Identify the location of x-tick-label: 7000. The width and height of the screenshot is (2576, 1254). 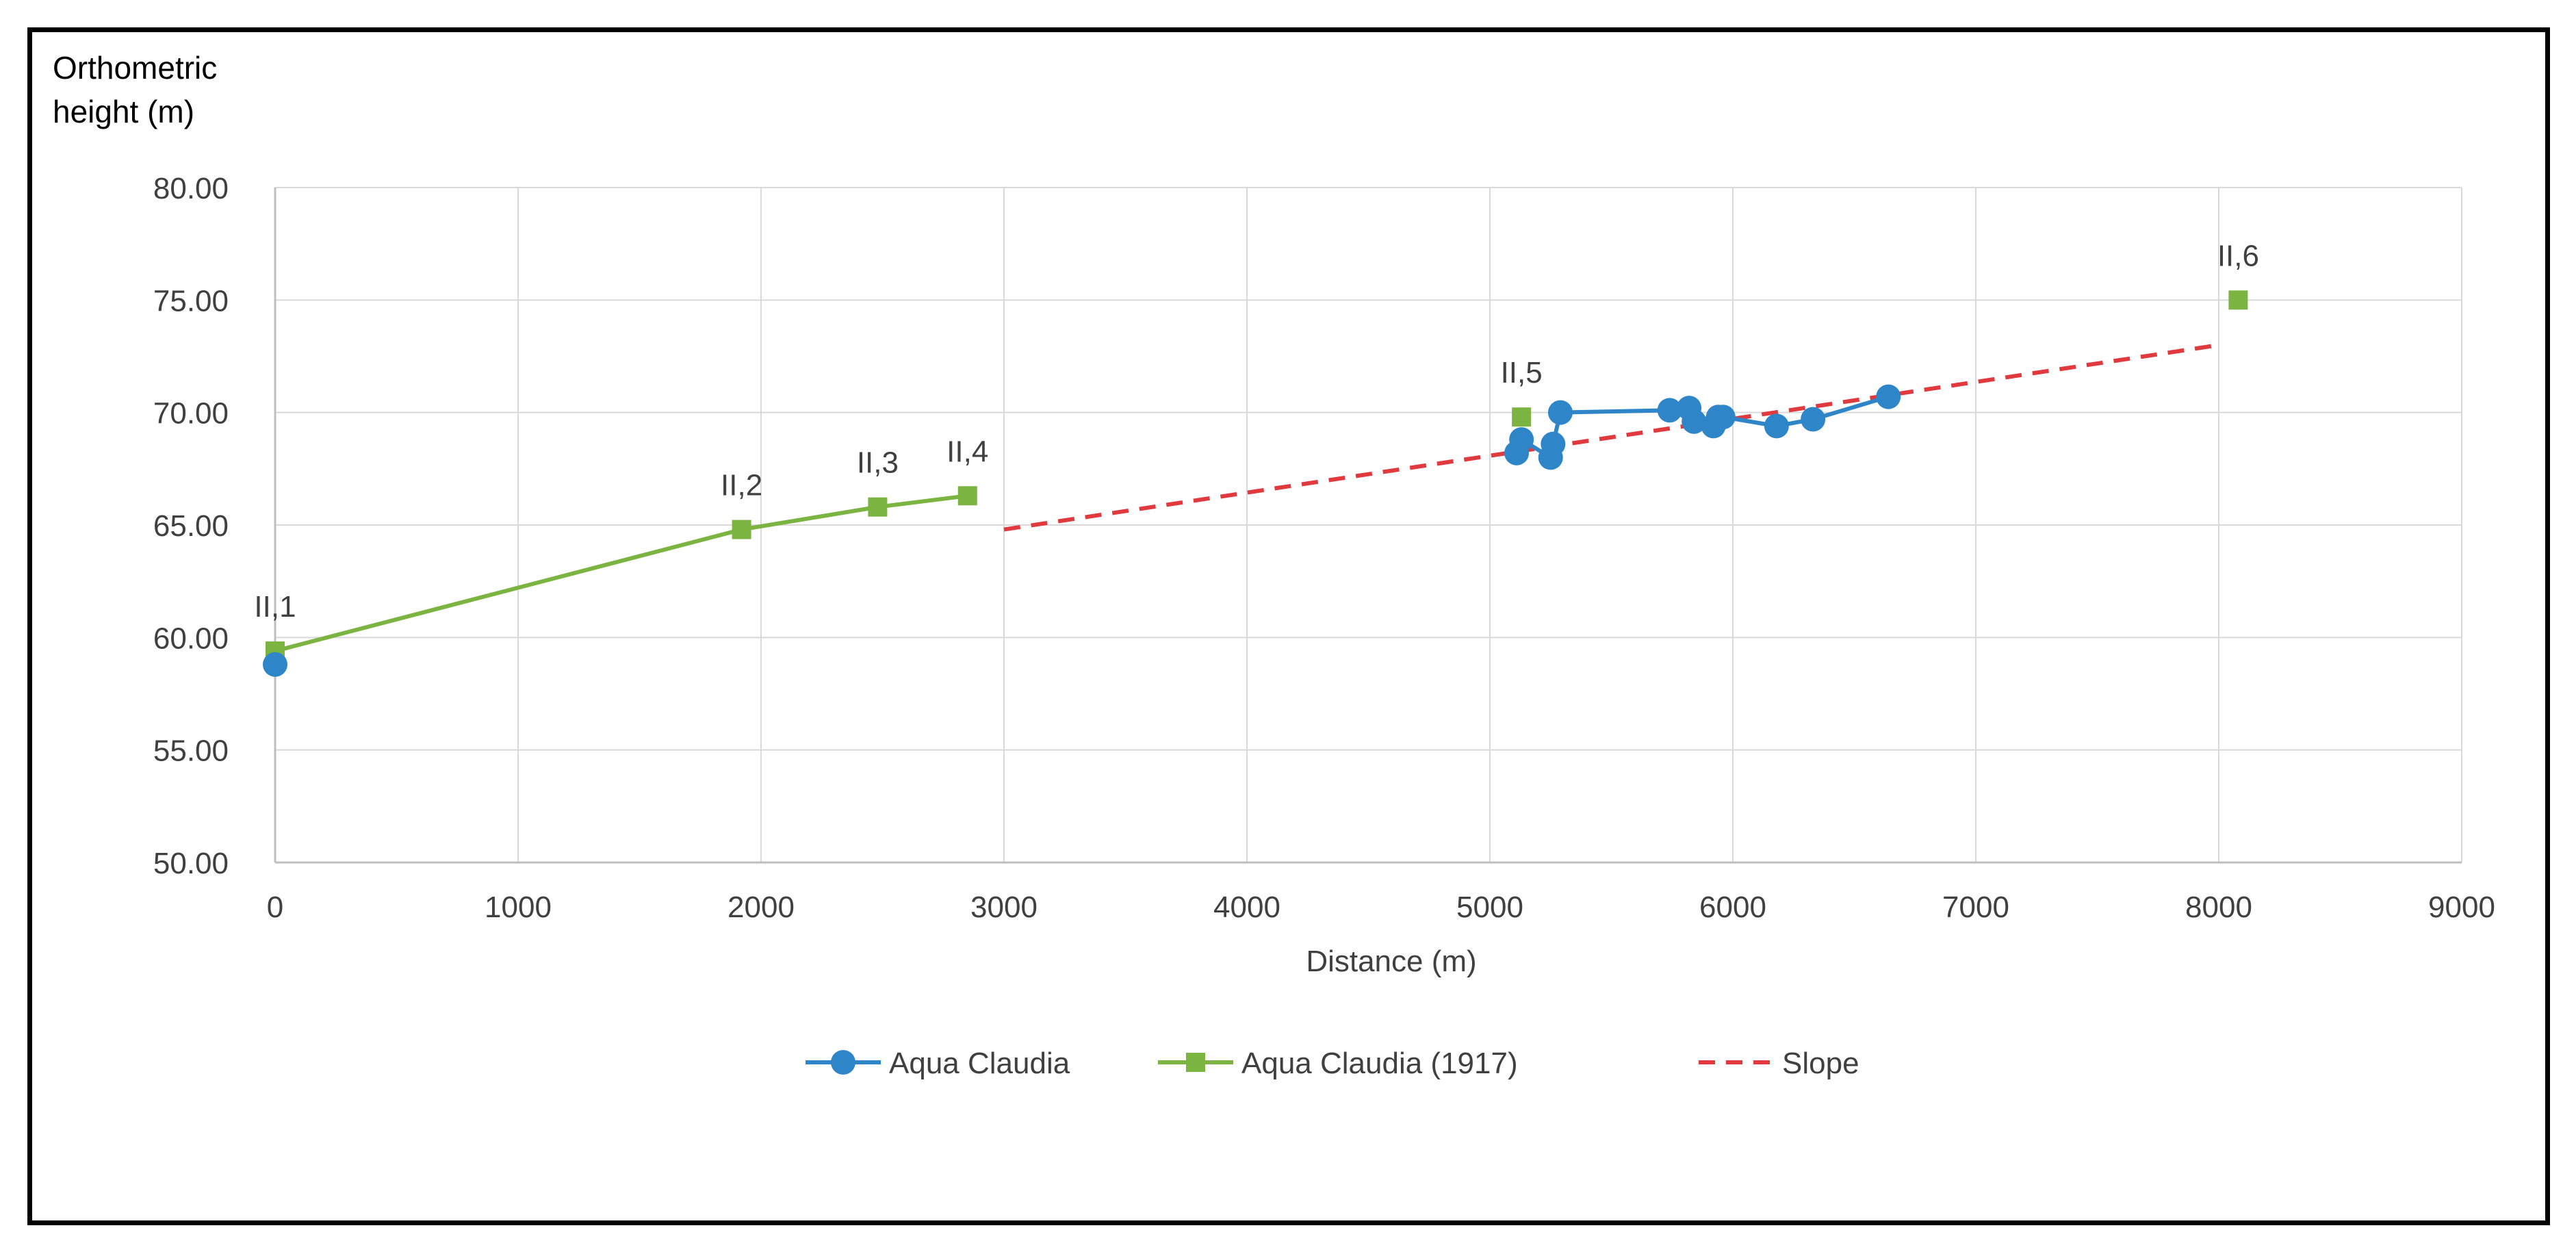
(1976, 907).